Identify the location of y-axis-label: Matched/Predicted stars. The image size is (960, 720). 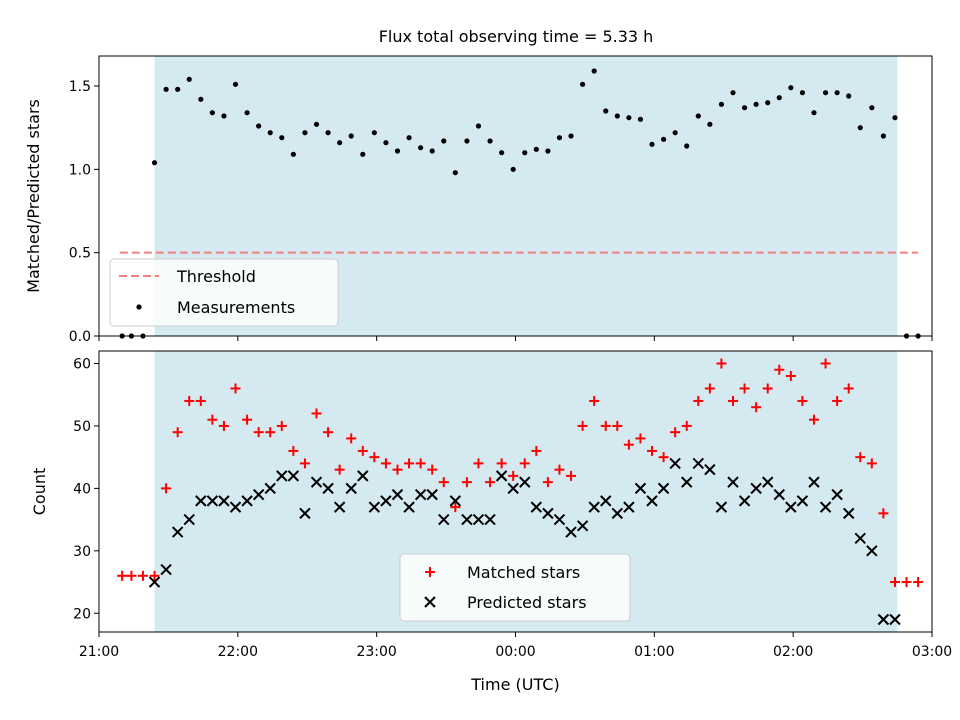
(33, 196).